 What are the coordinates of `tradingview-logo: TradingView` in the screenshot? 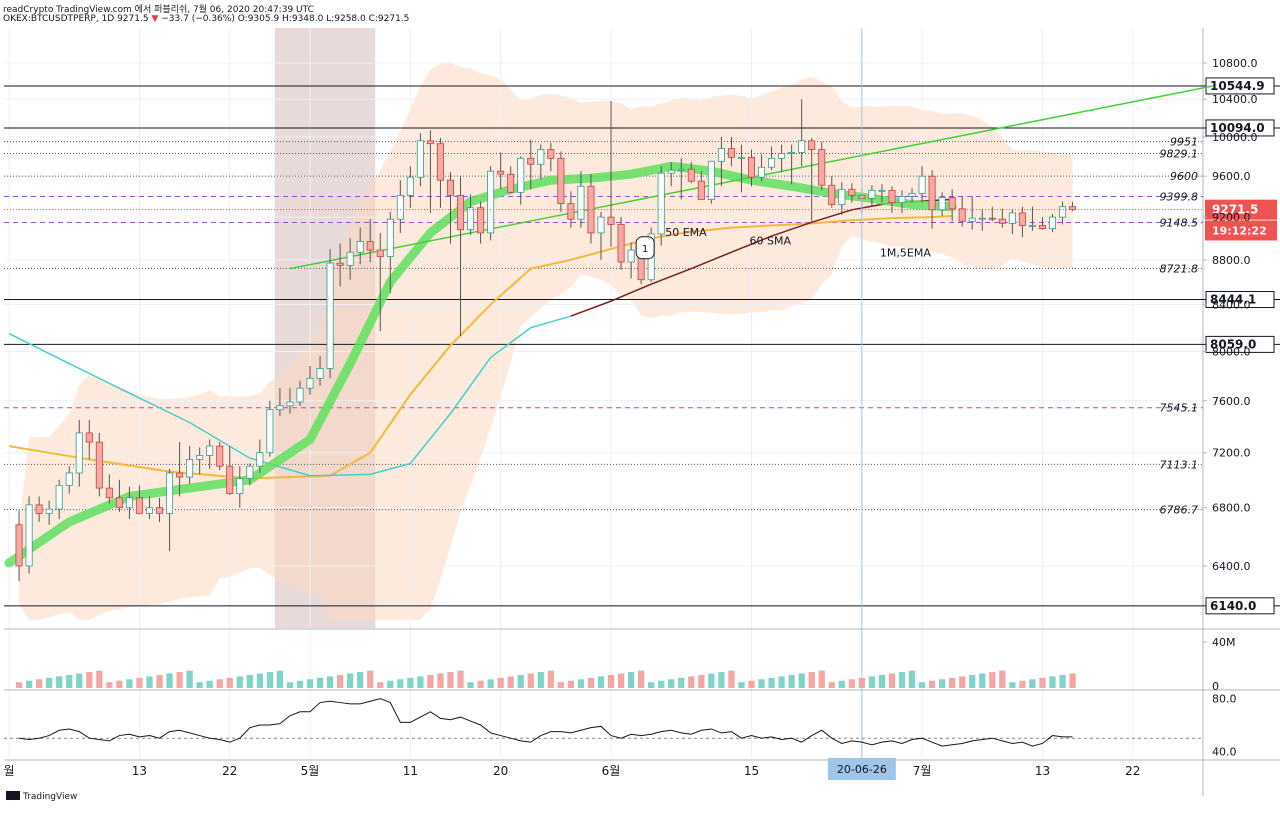 It's located at (41, 796).